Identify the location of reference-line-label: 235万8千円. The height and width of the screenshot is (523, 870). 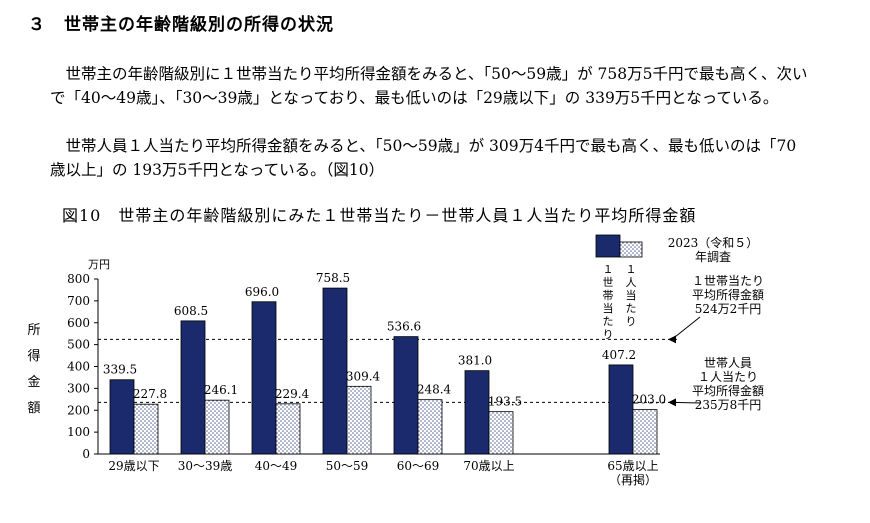
(728, 405).